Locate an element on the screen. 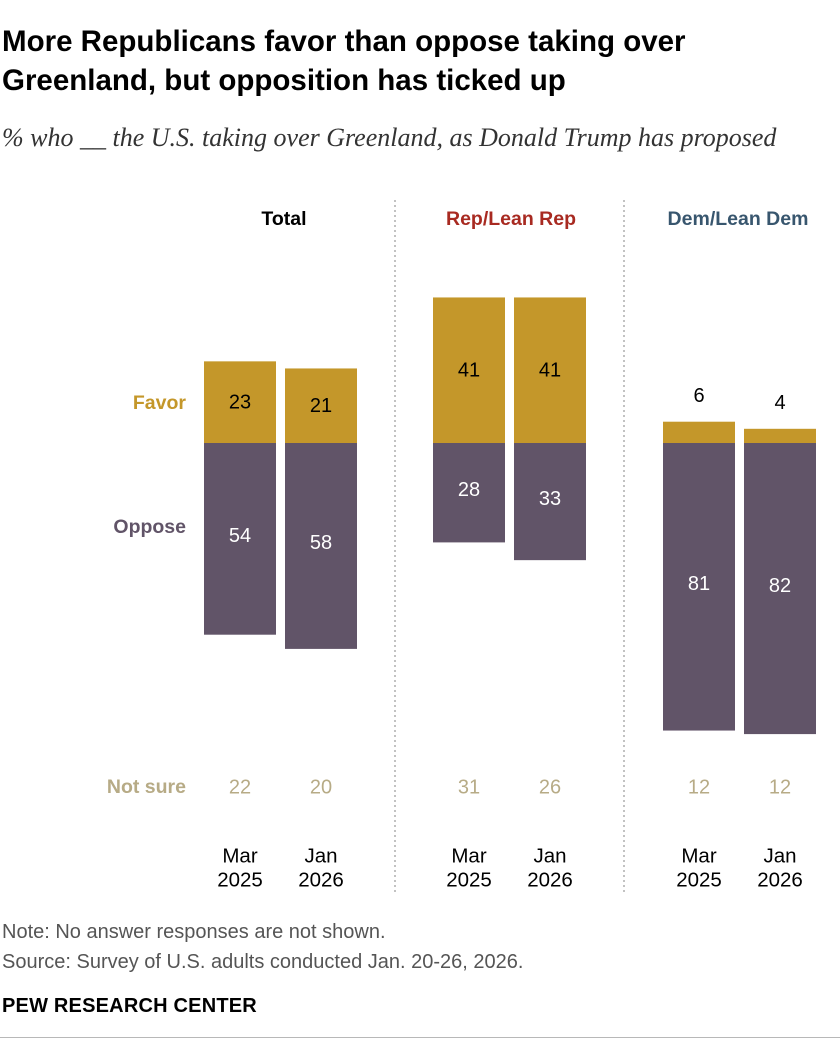  not-sure-value: 31 is located at coordinates (469, 787).